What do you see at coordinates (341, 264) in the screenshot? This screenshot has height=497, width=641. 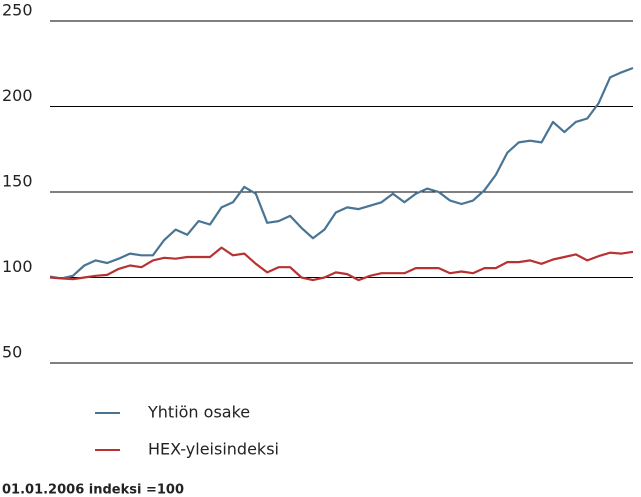 I see `line-series` at bounding box center [341, 264].